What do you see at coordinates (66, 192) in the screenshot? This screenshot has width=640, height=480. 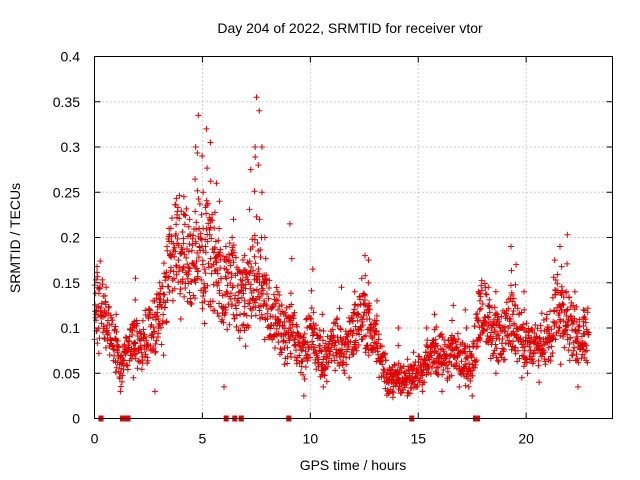 I see `y-tick-label: 0.25` at bounding box center [66, 192].